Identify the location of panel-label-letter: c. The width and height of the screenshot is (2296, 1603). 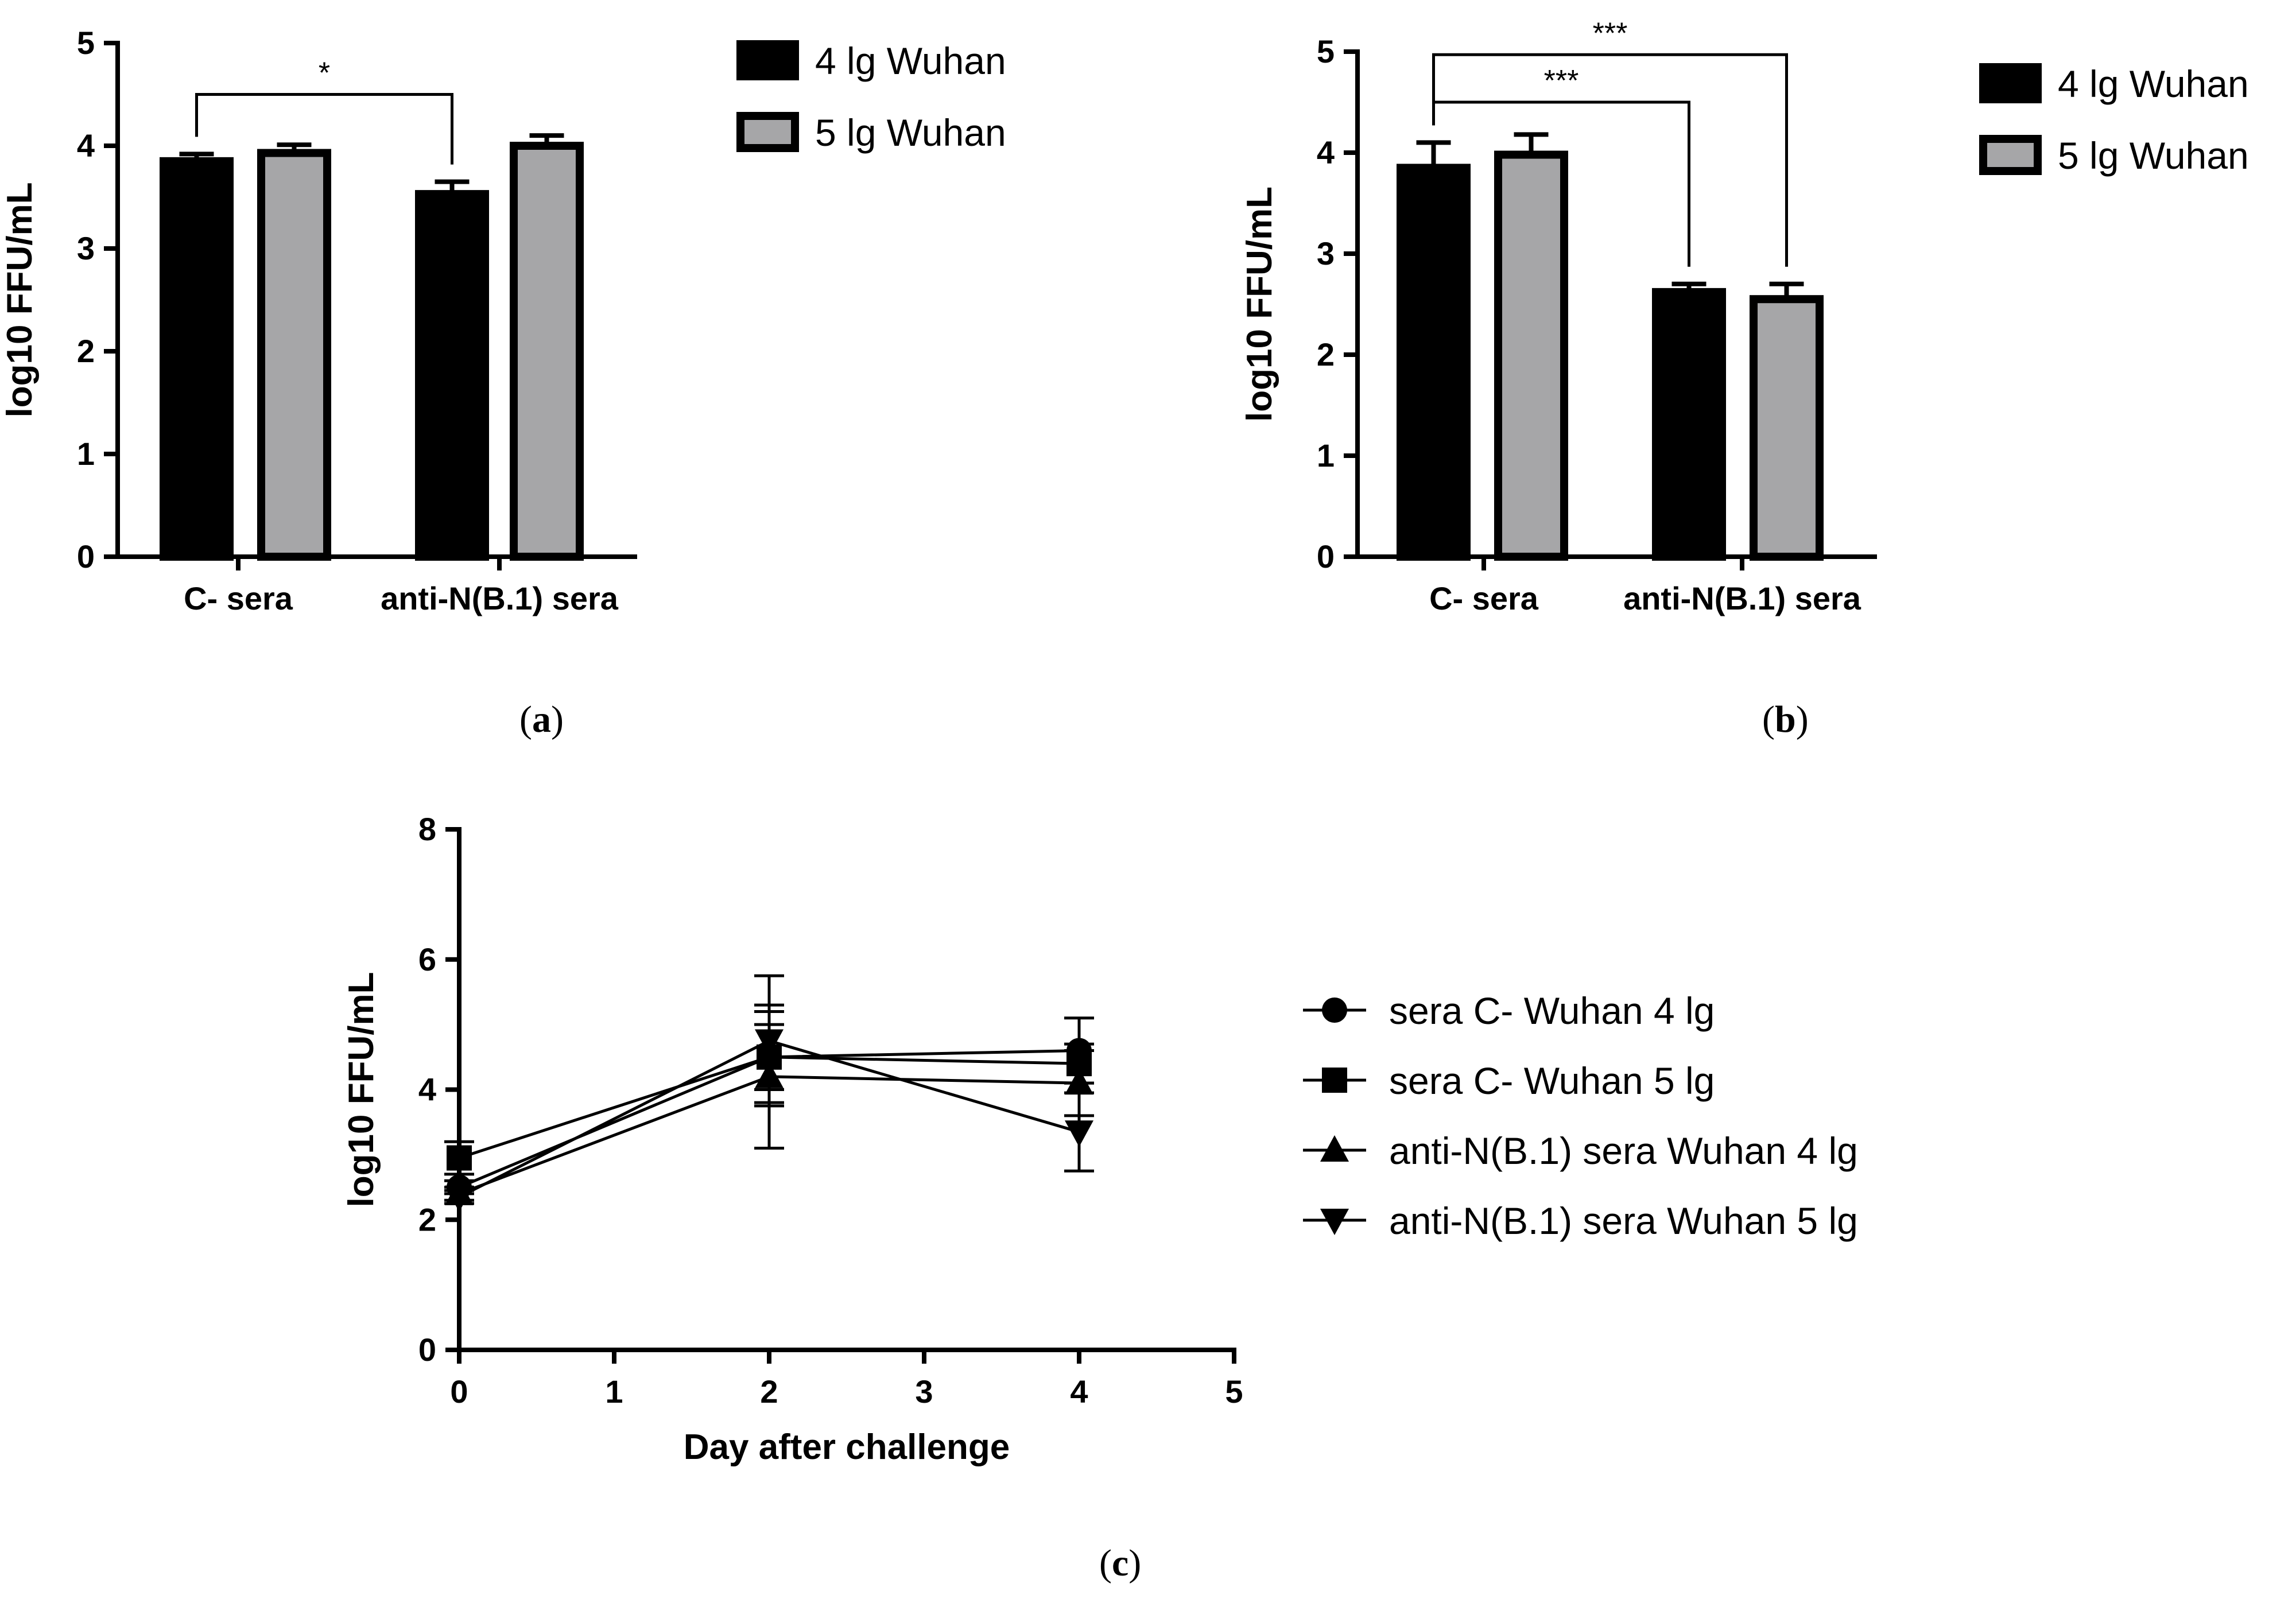
(1120, 1563).